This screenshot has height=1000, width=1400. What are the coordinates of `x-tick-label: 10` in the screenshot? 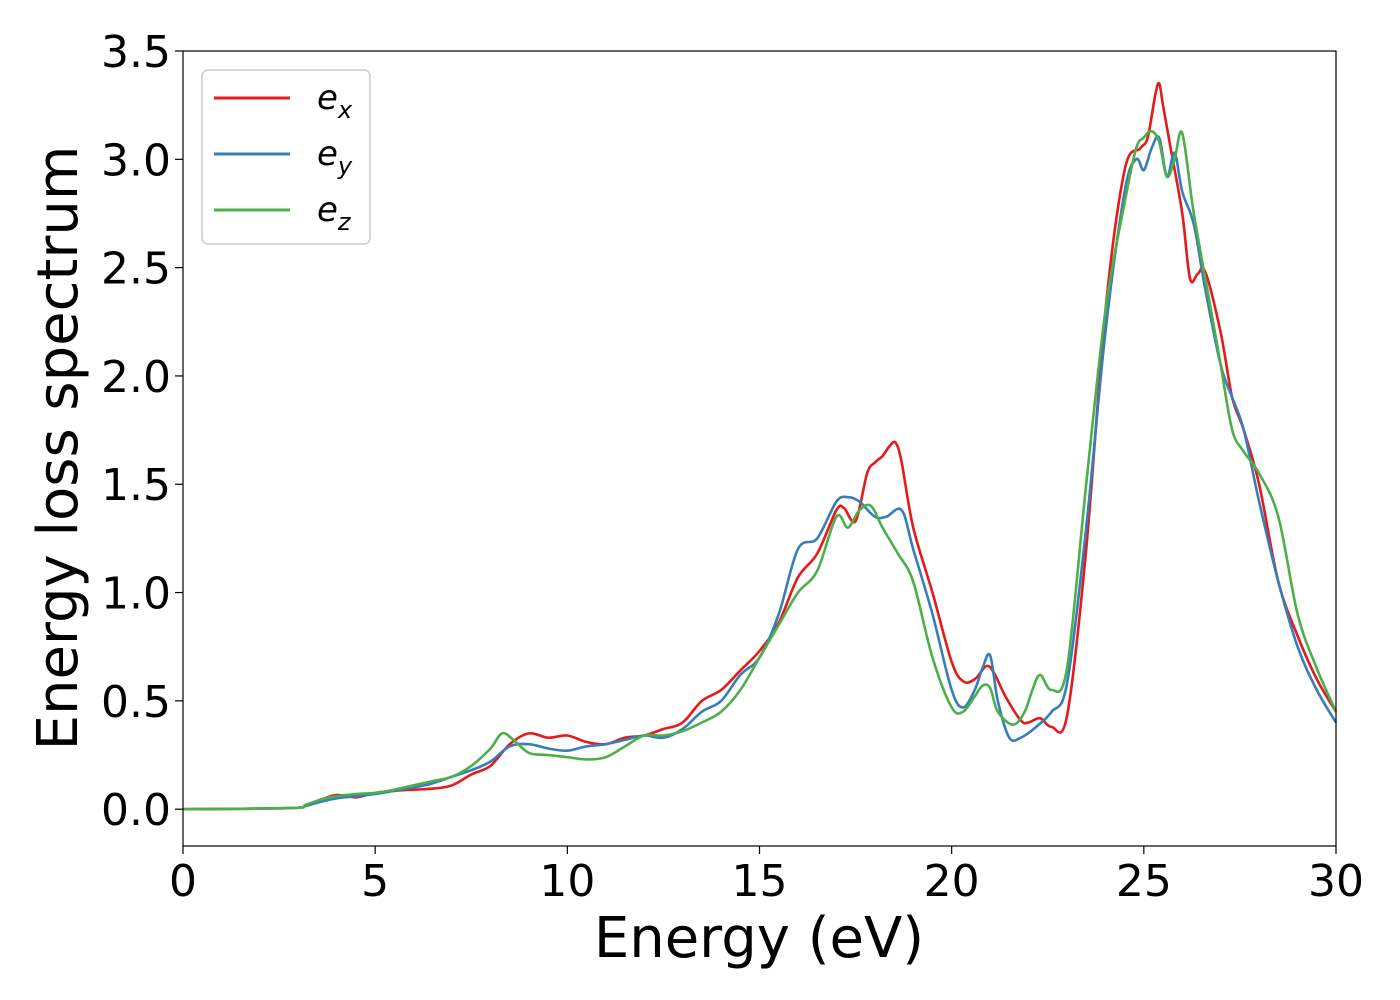 It's located at (567, 881).